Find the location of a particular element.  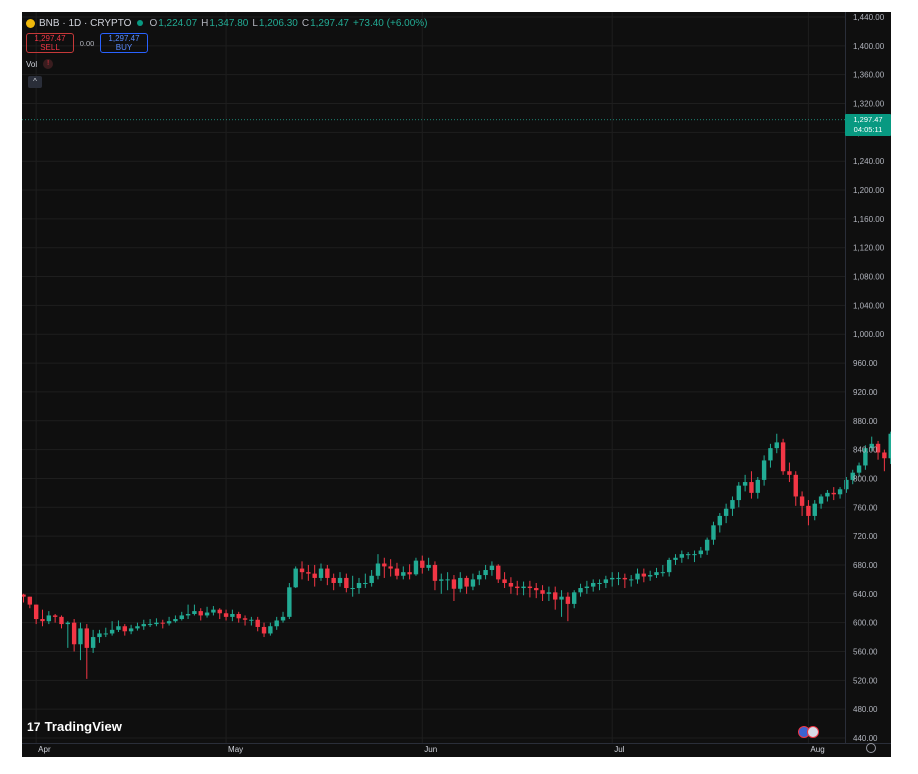

buy-button: 1,297.47 BUY is located at coordinates (124, 43).